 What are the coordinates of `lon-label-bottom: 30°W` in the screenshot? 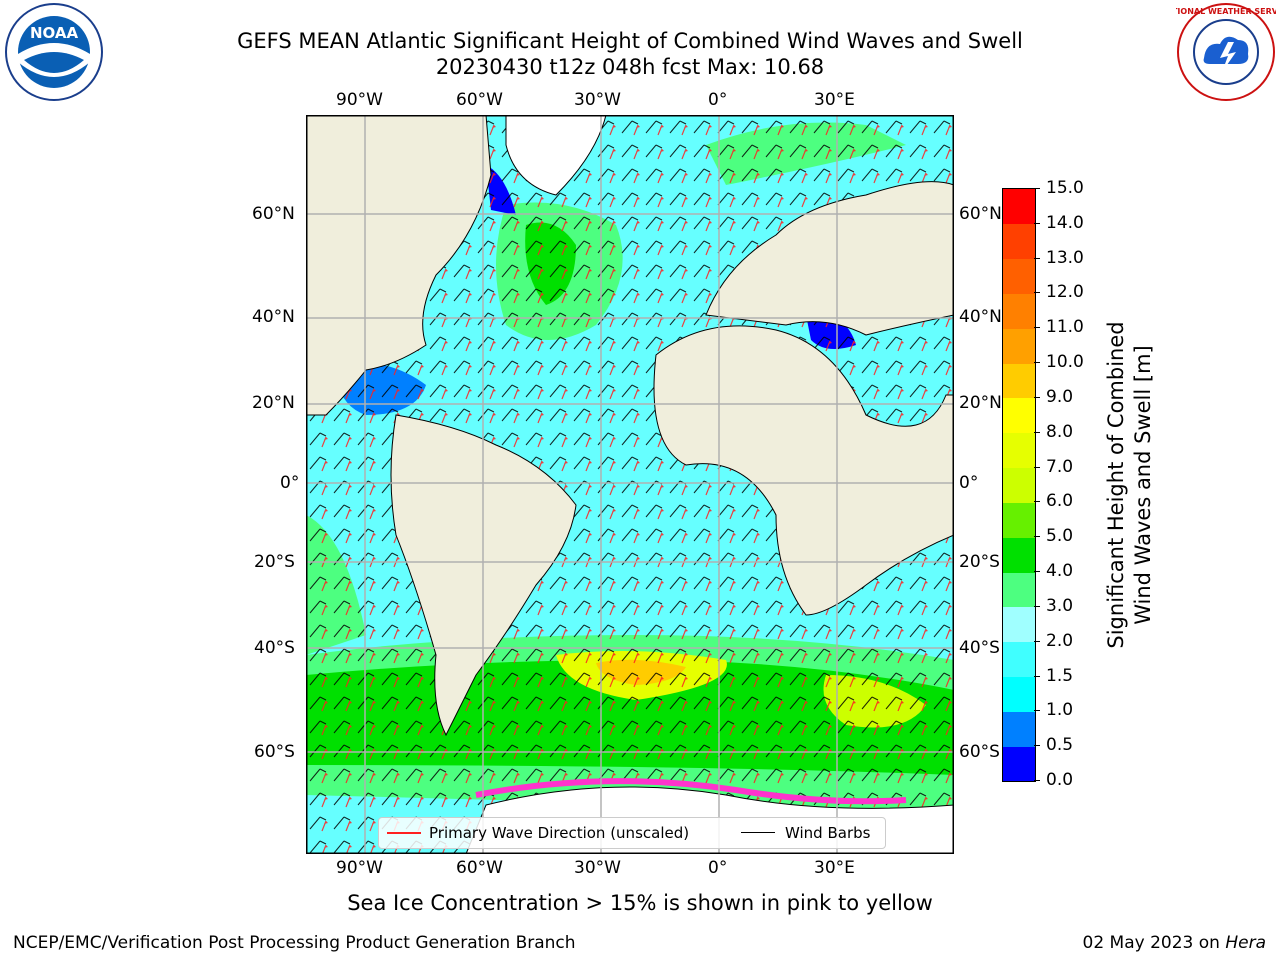 It's located at (597, 868).